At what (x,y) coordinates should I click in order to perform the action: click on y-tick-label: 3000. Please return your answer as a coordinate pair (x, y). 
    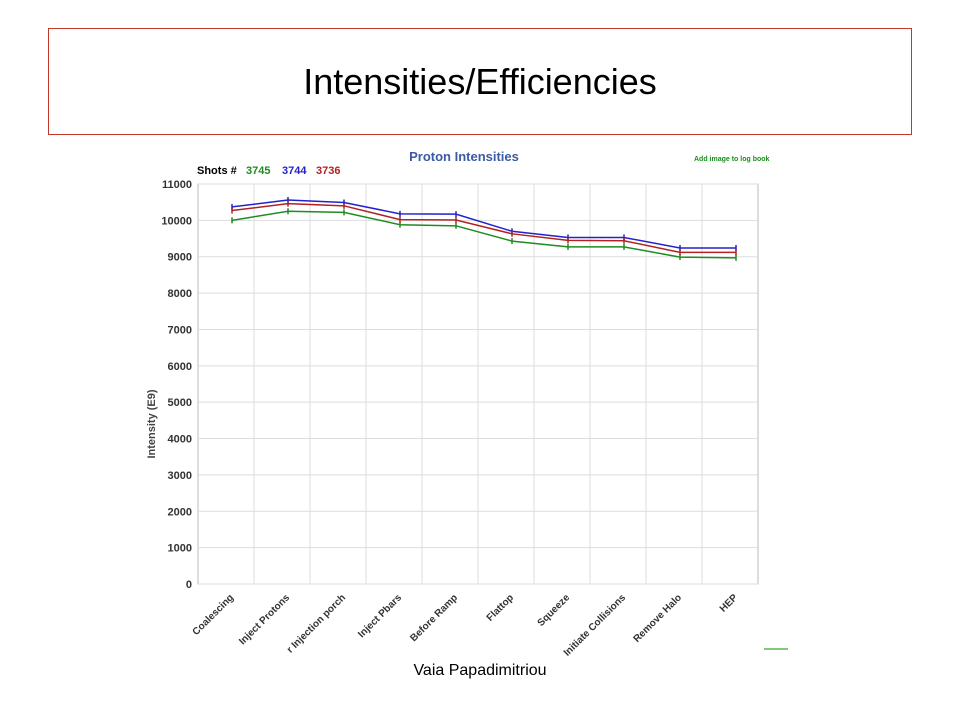
    Looking at the image, I should click on (180, 476).